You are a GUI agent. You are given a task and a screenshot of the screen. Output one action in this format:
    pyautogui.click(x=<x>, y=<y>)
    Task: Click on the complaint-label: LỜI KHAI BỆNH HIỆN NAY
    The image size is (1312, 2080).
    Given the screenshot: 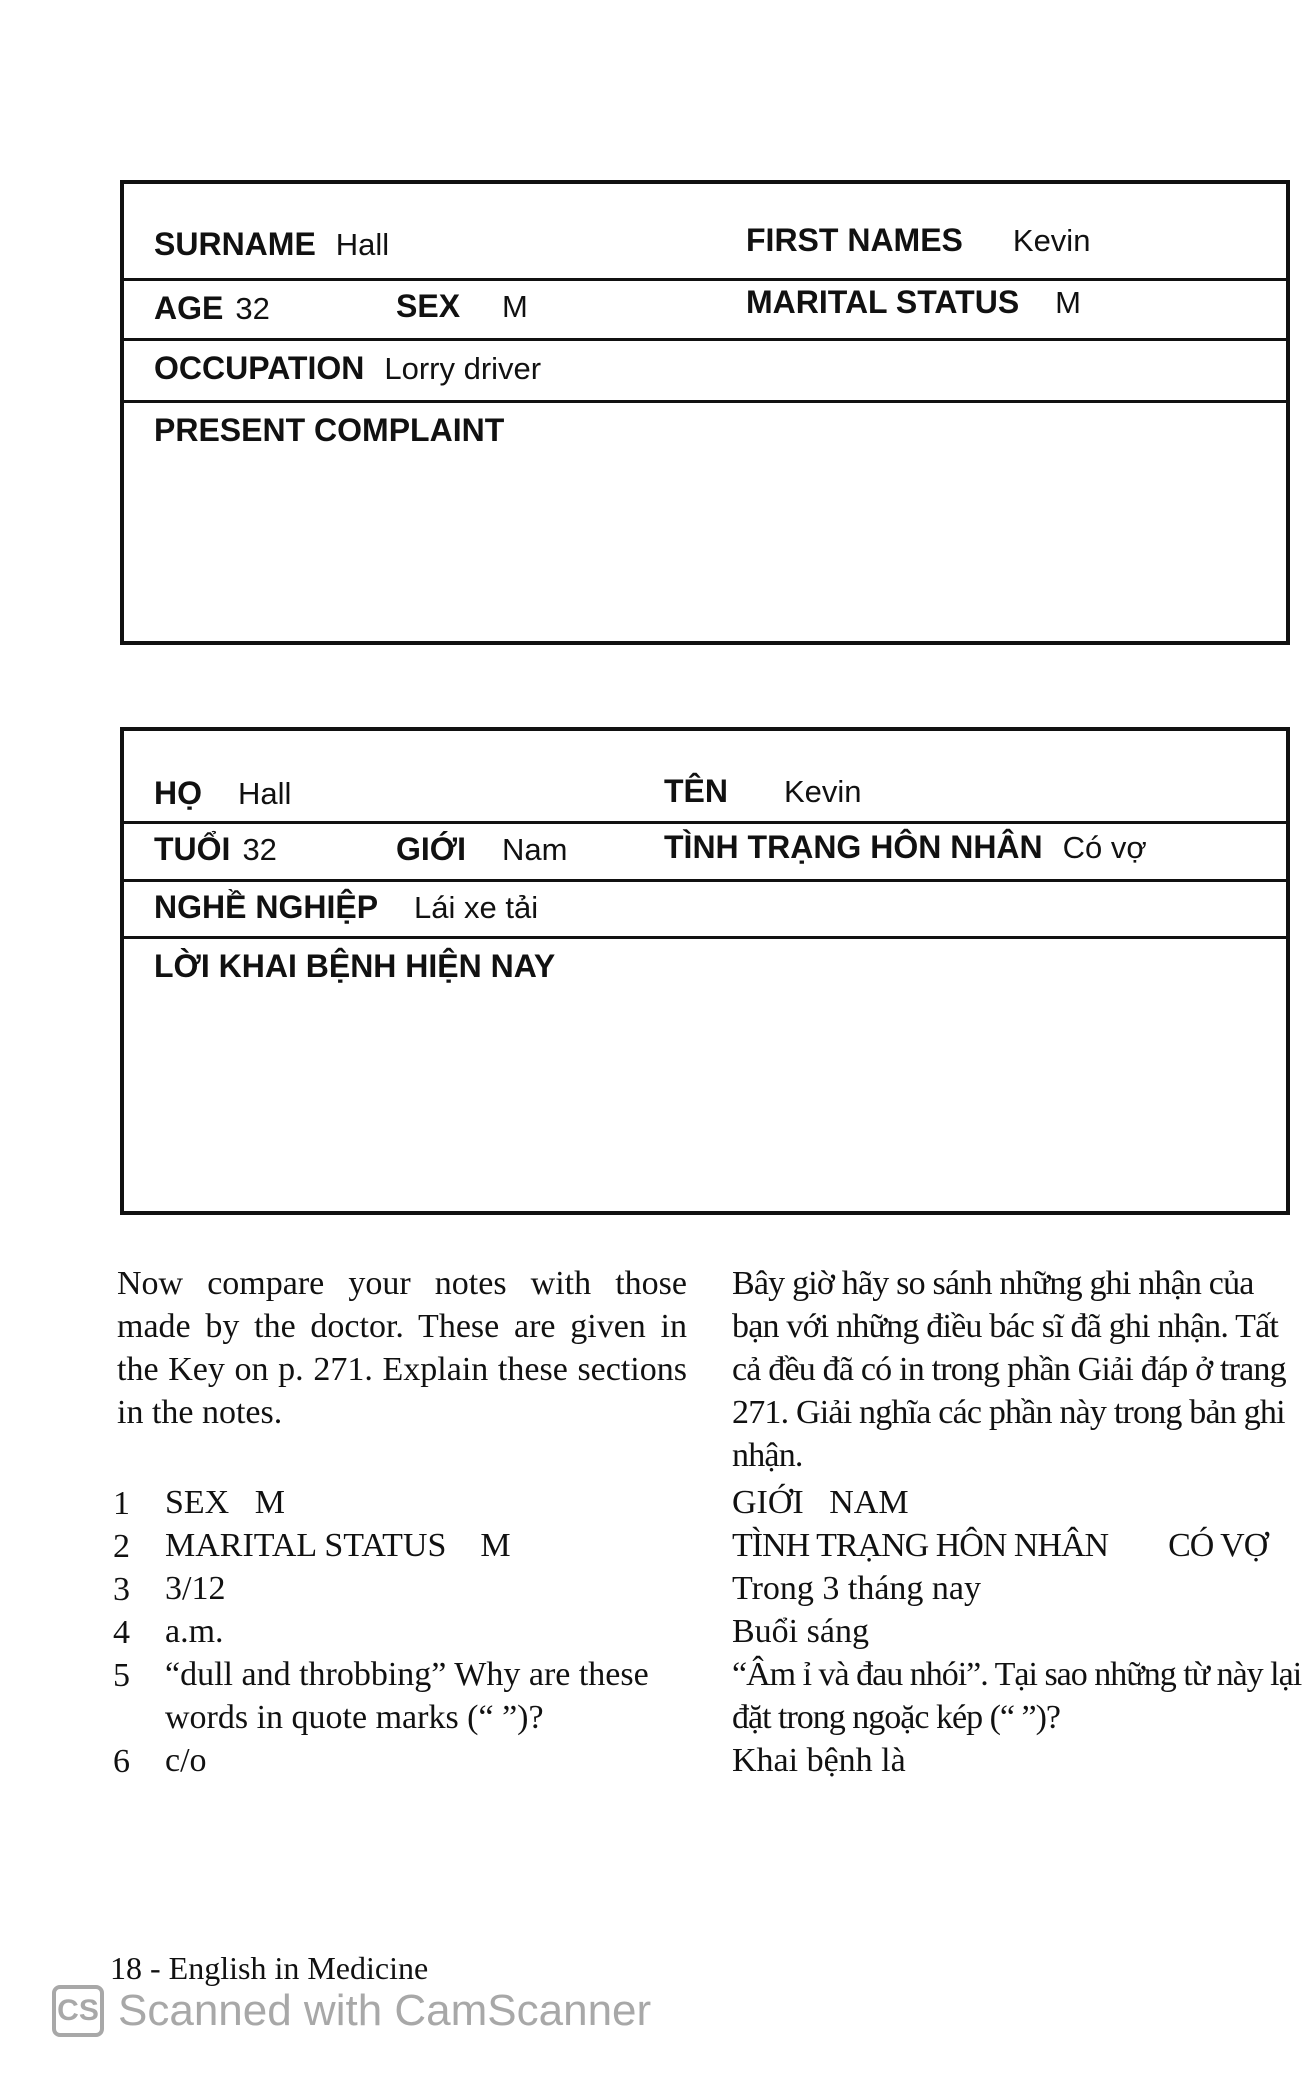 What is the action you would take?
    pyautogui.click(x=355, y=966)
    